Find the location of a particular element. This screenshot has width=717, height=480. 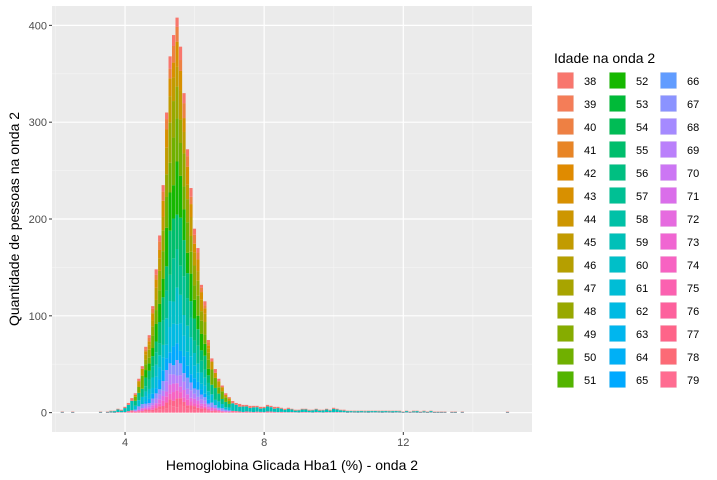

y-tick-label: 0 is located at coordinates (44, 414).